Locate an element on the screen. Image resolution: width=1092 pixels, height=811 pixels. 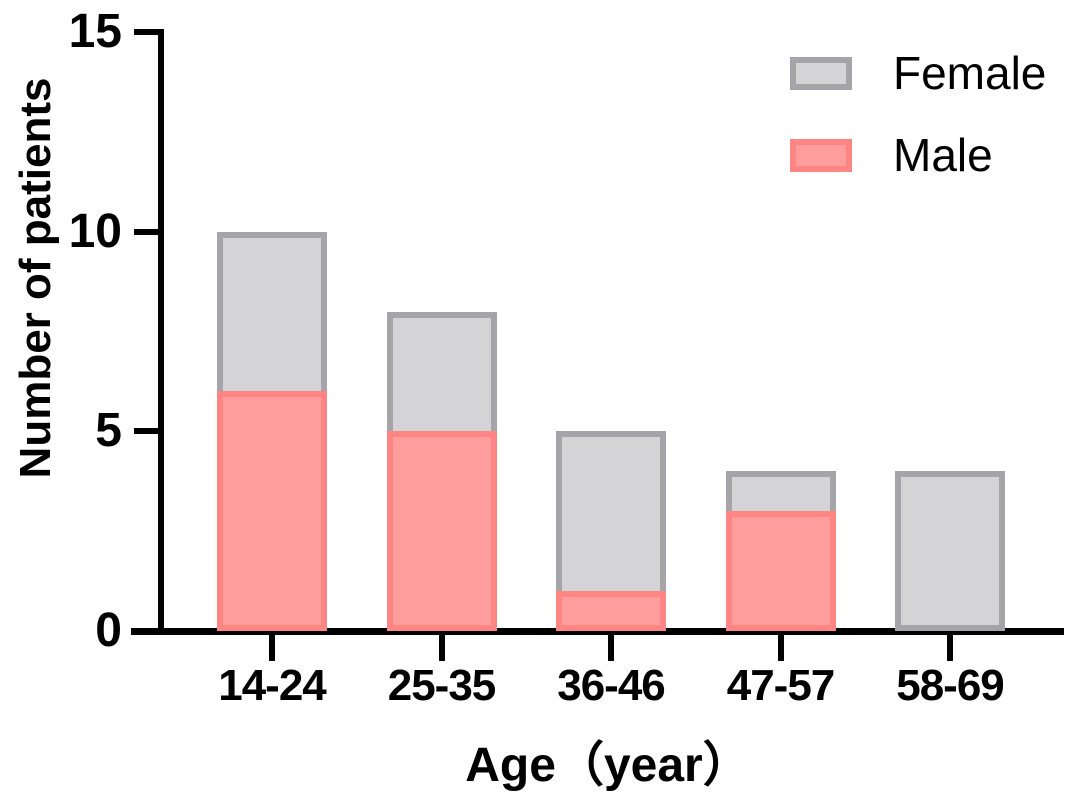
x-axis-title: Age（year） is located at coordinates (608, 765).